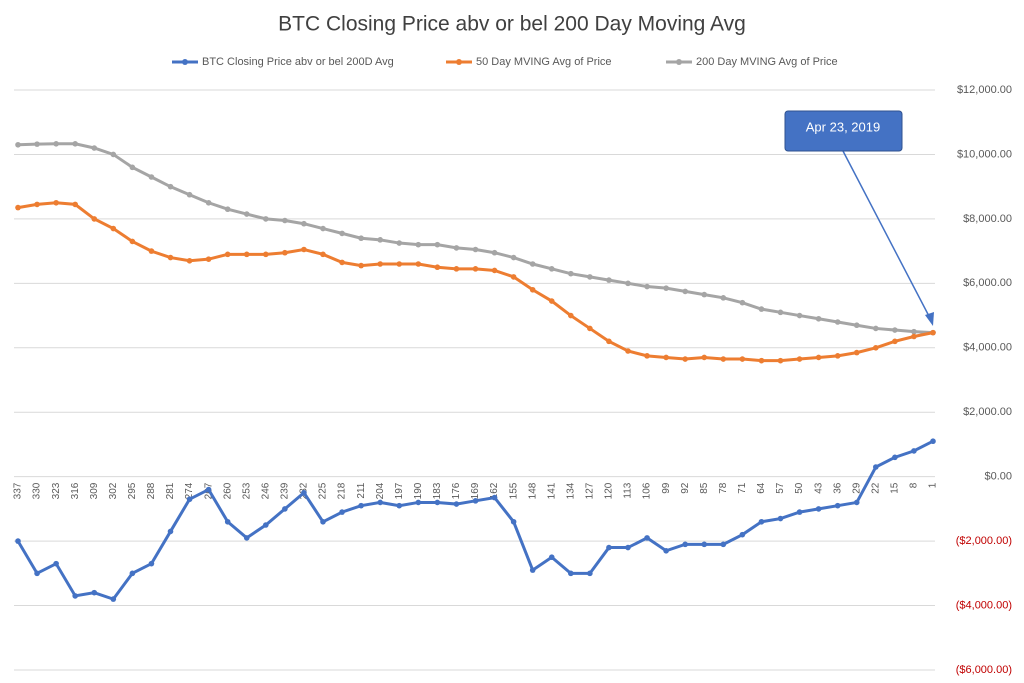  Describe the element at coordinates (113, 490) in the screenshot. I see `x-tick-label: 302` at that location.